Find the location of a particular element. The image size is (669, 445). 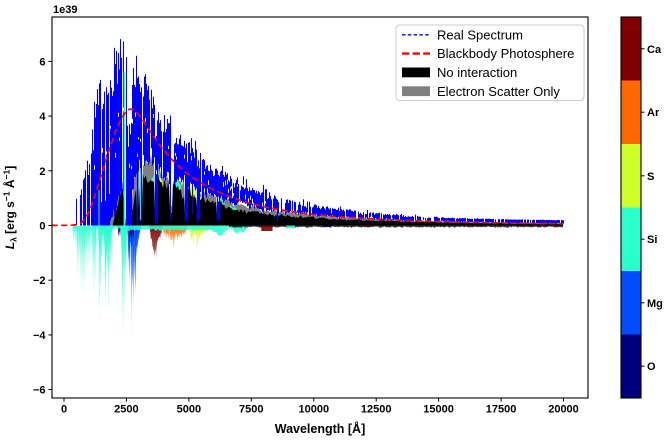

svg-text: Lλ [erg s−1 Å−1] is located at coordinates (10, 208).